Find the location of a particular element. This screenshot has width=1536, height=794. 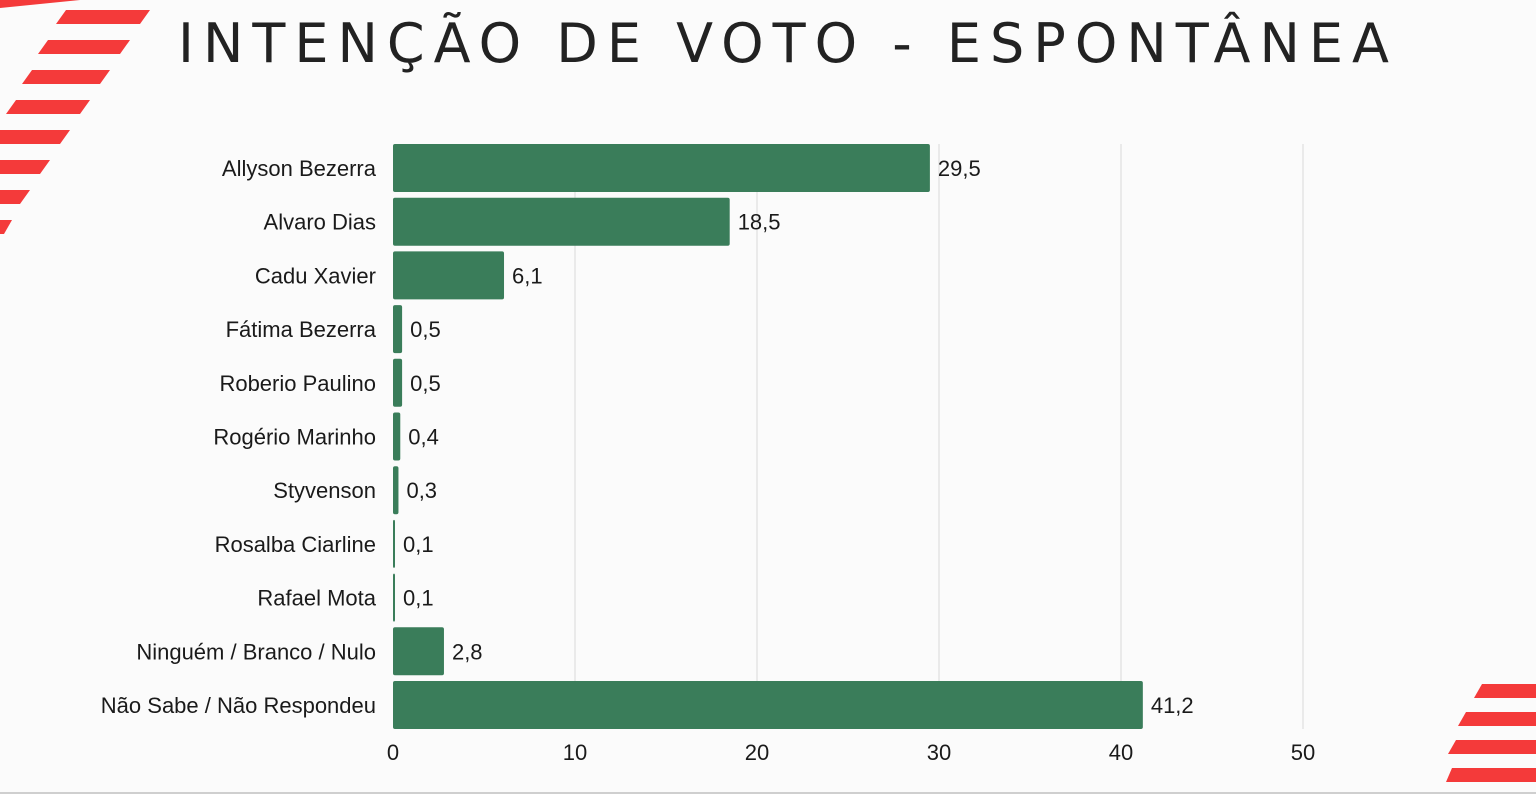

data-label: 2,8 is located at coordinates (467, 651).